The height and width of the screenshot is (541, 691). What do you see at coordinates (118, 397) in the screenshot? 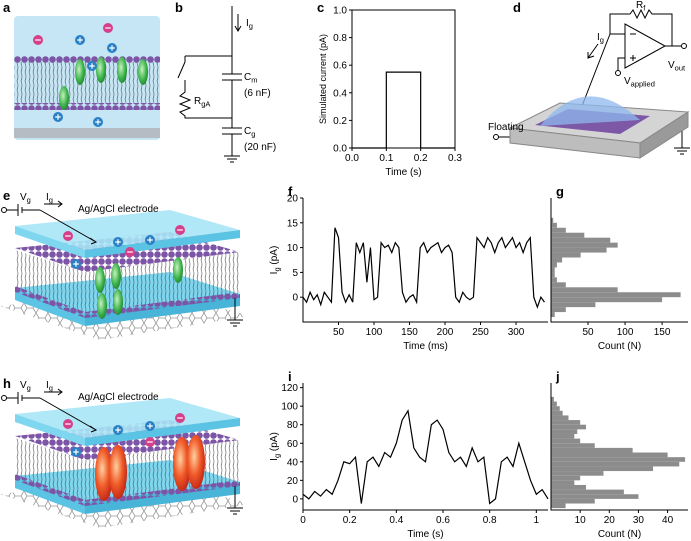
I see `electrode-label: Ag/AgCl electrode` at bounding box center [118, 397].